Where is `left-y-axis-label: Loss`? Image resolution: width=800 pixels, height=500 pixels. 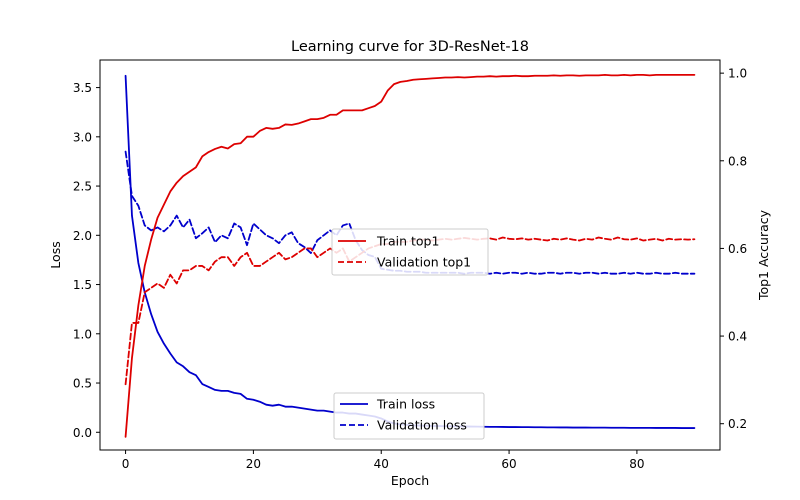 left-y-axis-label: Loss is located at coordinates (55, 254).